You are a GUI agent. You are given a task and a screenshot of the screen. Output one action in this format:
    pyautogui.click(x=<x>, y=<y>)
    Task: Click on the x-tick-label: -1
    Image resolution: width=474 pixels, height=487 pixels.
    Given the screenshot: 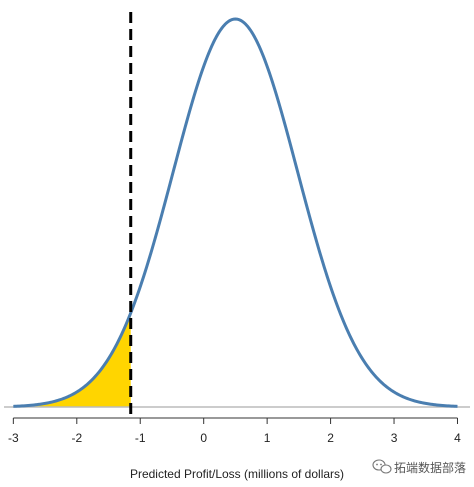 What is the action you would take?
    pyautogui.click(x=140, y=438)
    